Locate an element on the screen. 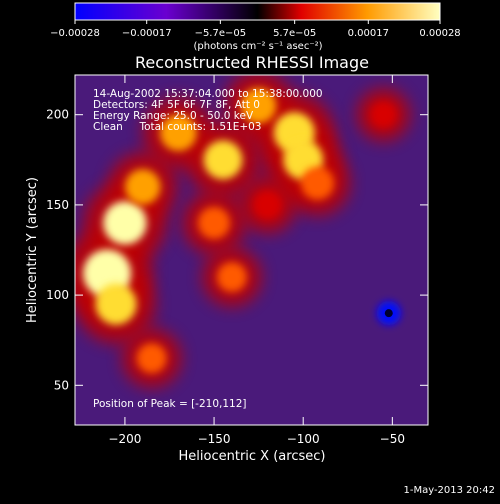 The width and height of the screenshot is (500, 504). annotation-detectors: Detectors: 4F 5F 6F 7F 8F, Att 0 is located at coordinates (176, 105).